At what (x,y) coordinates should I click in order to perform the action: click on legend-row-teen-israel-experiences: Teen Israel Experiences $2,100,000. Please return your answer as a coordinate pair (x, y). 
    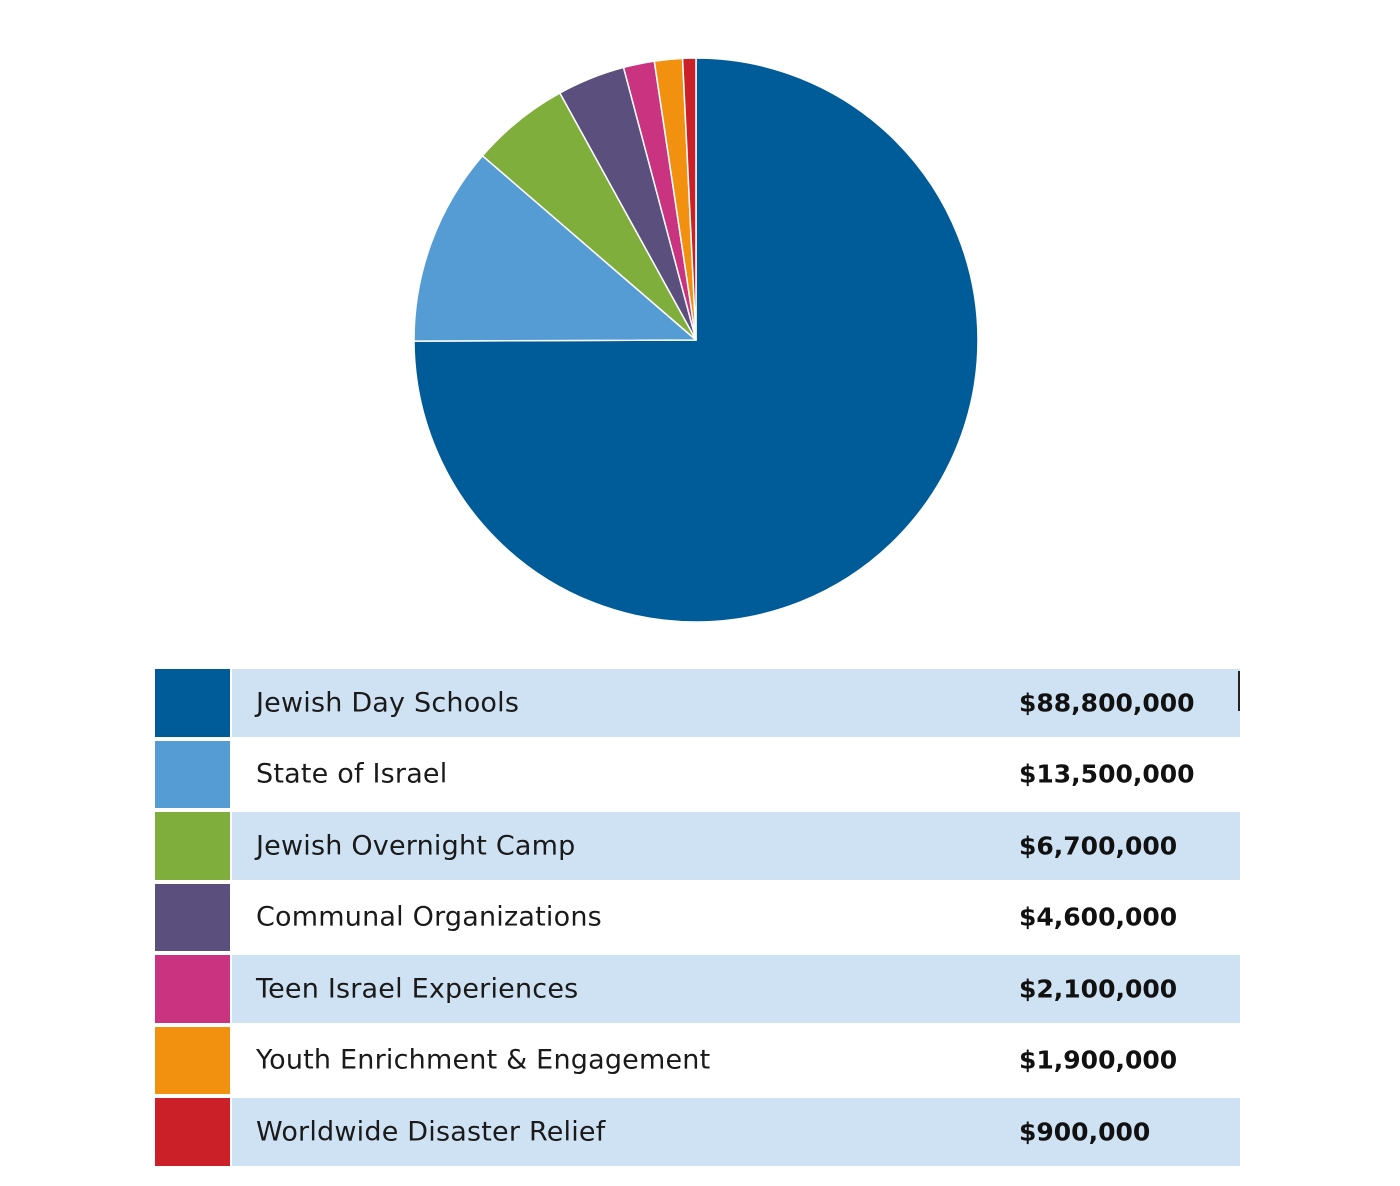
    Looking at the image, I should click on (697, 989).